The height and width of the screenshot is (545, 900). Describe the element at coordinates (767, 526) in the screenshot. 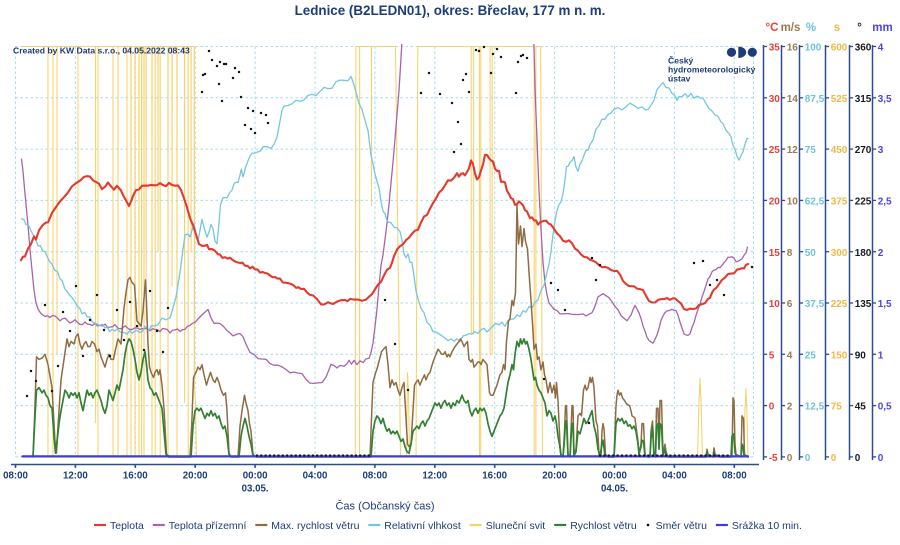

I see `svg-text: Srážka 10 min.` at that location.